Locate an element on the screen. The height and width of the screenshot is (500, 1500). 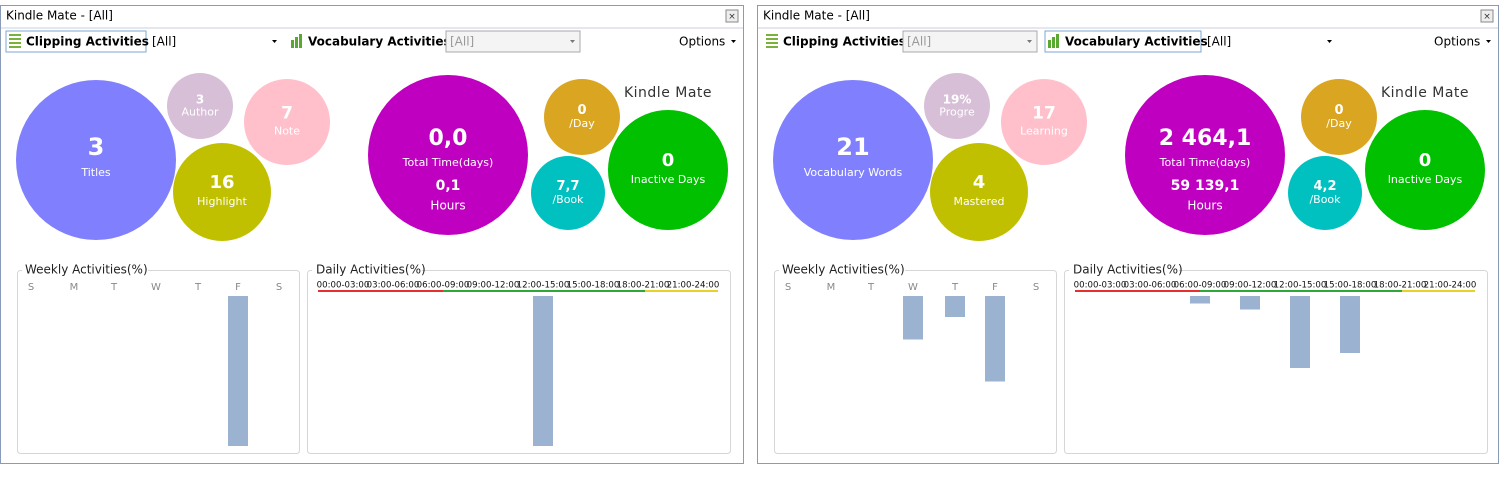
tab-highlight is located at coordinates (76, 41).